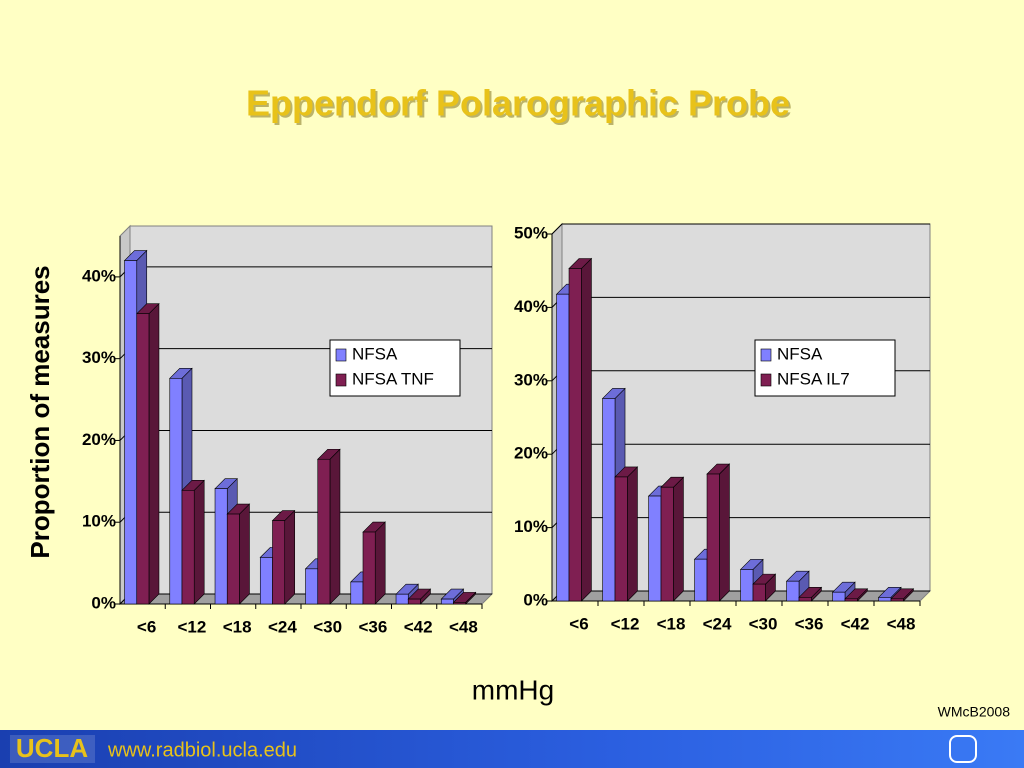  I want to click on footer-logo: UCLA, so click(52, 748).